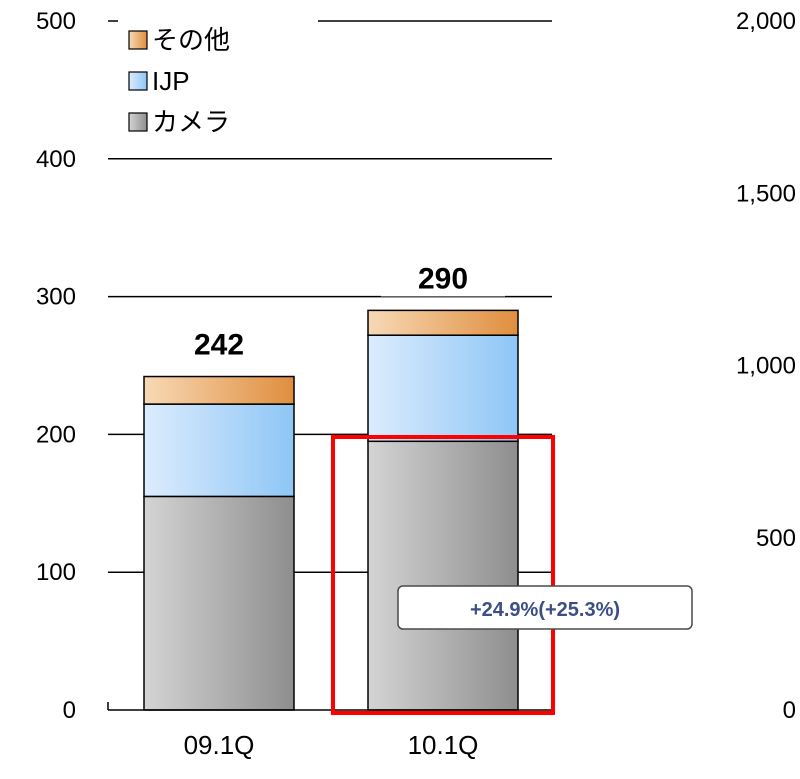 This screenshot has height=779, width=800. What do you see at coordinates (219, 745) in the screenshot?
I see `x-tick-label: 09.1Q` at bounding box center [219, 745].